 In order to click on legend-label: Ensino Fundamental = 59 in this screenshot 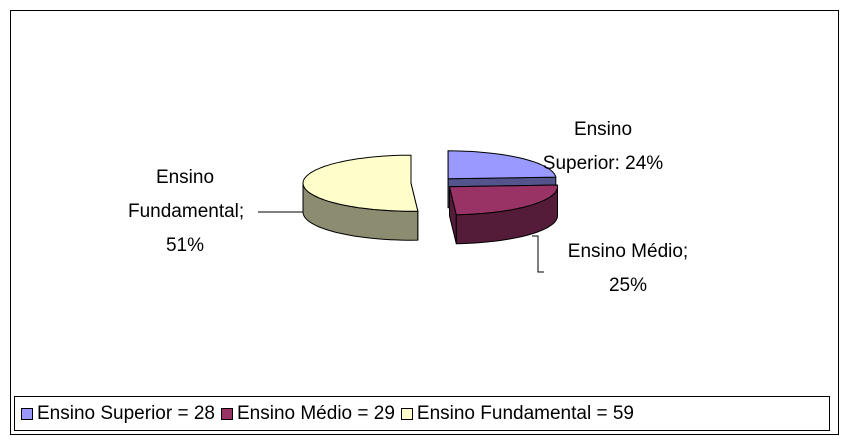, I will do `click(525, 413)`.